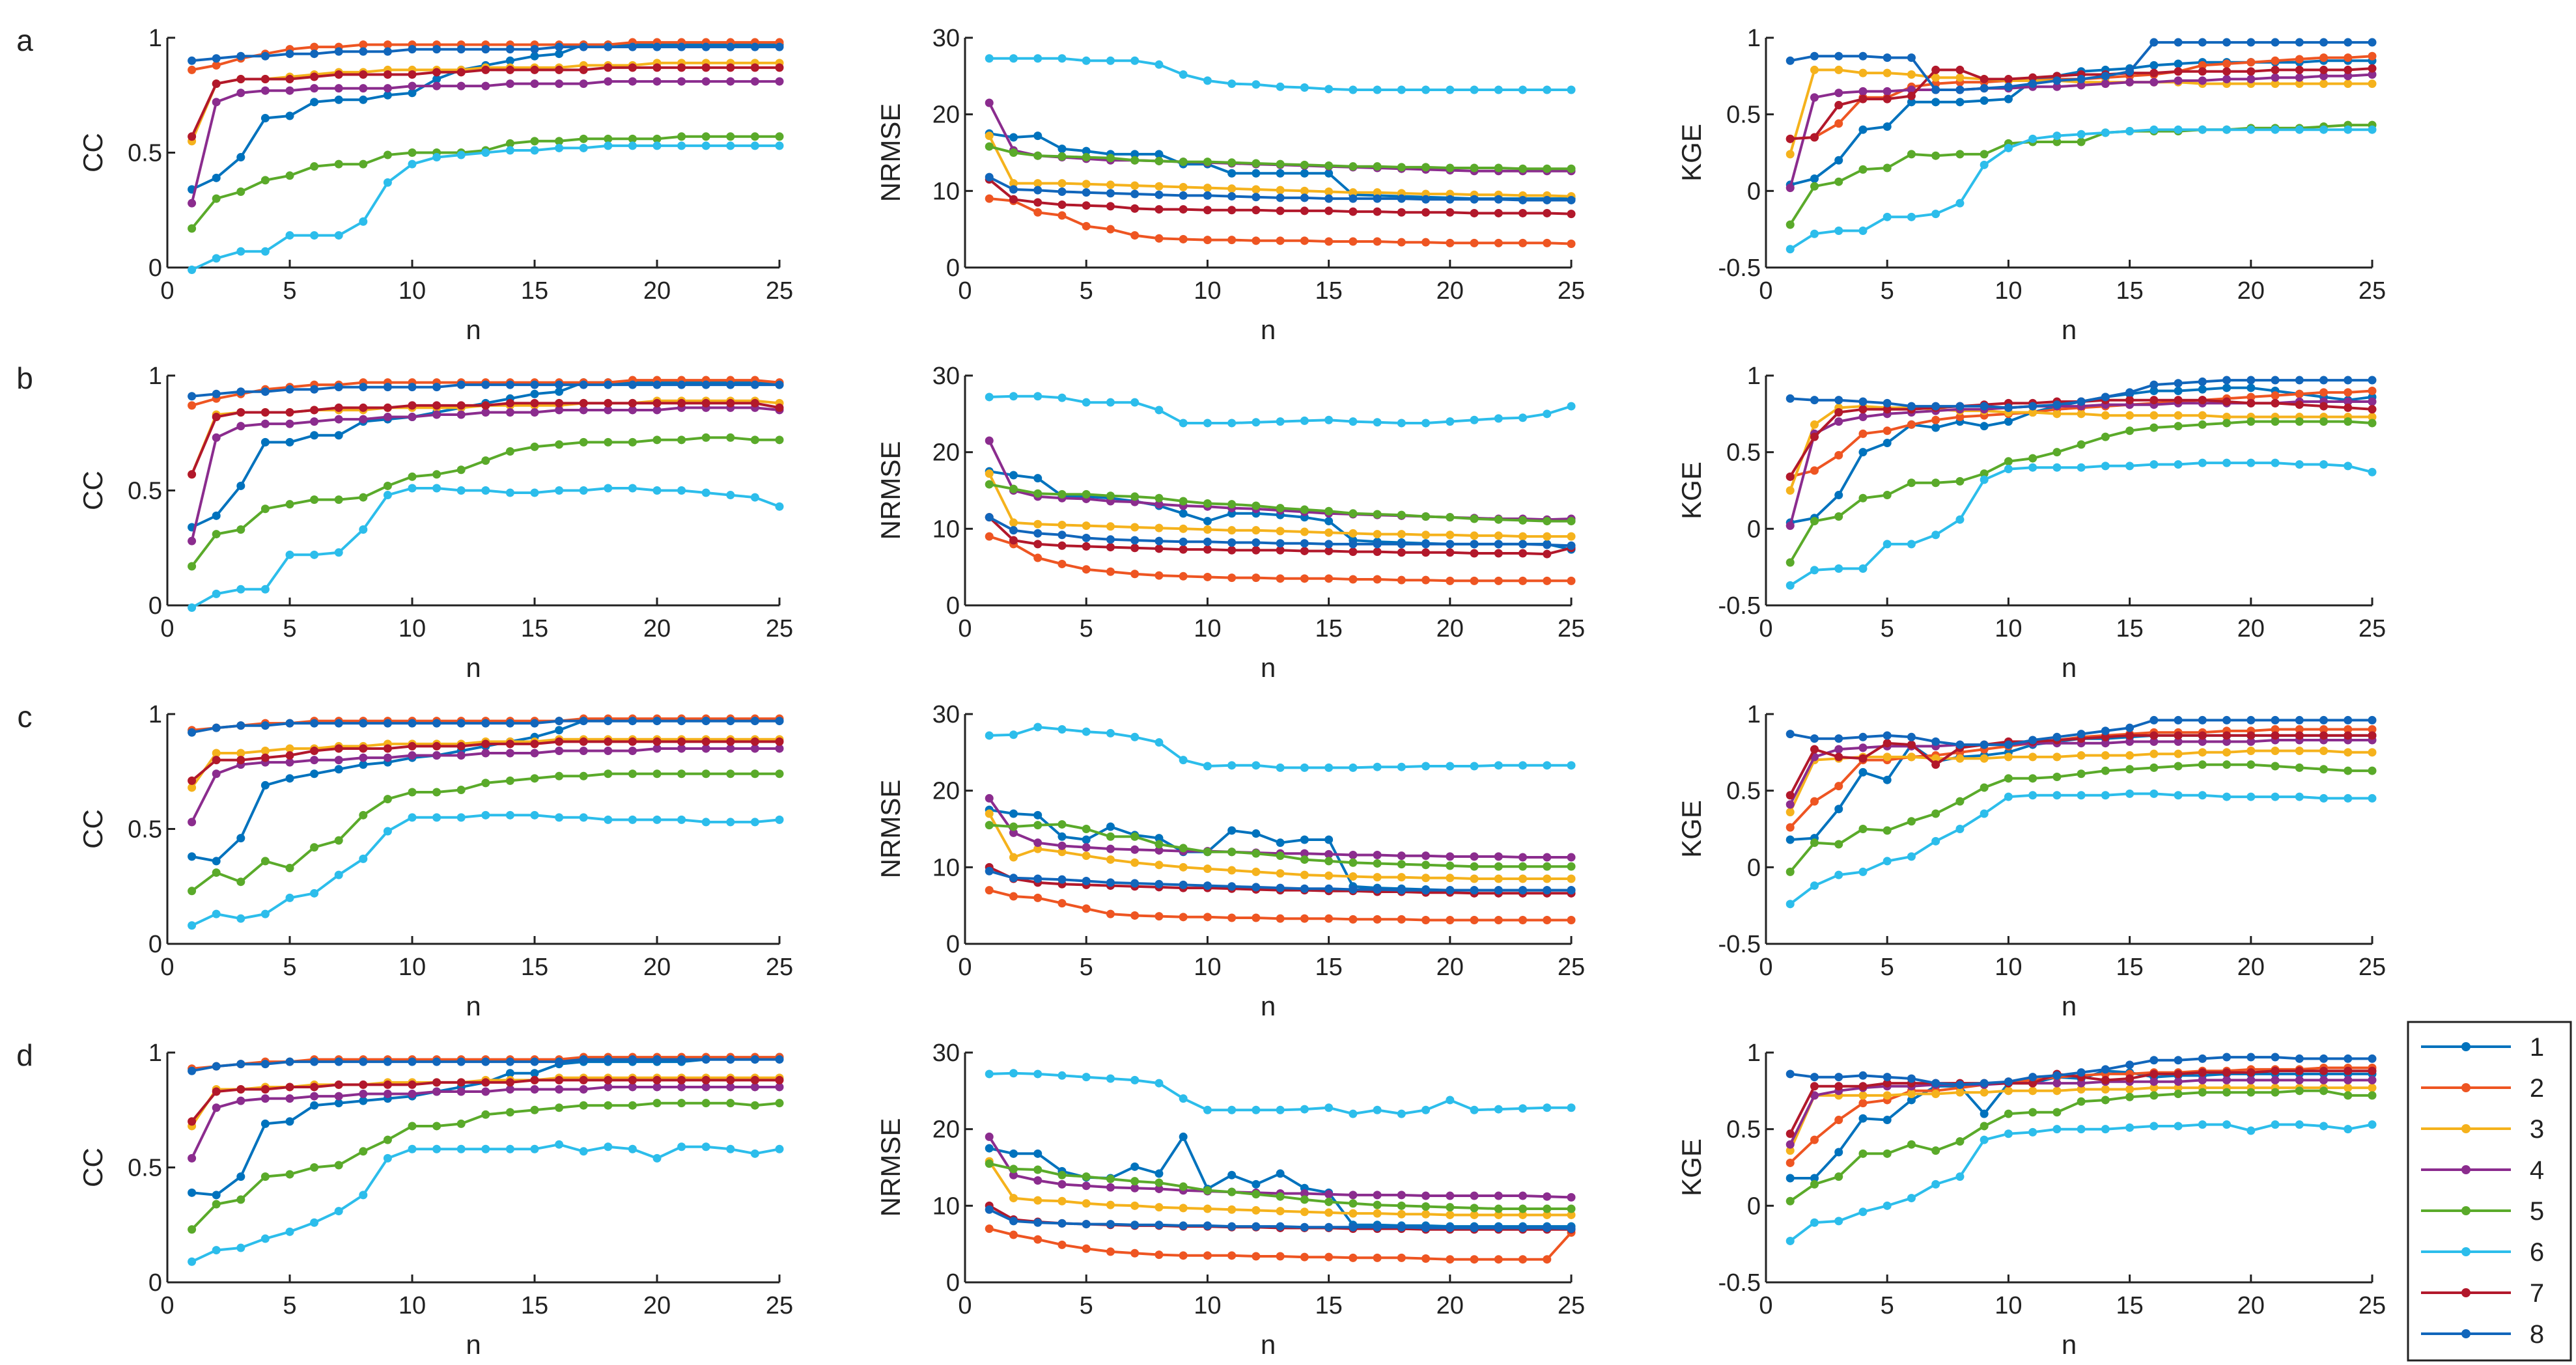  Describe the element at coordinates (24, 378) in the screenshot. I see `row-label-b: b` at that location.